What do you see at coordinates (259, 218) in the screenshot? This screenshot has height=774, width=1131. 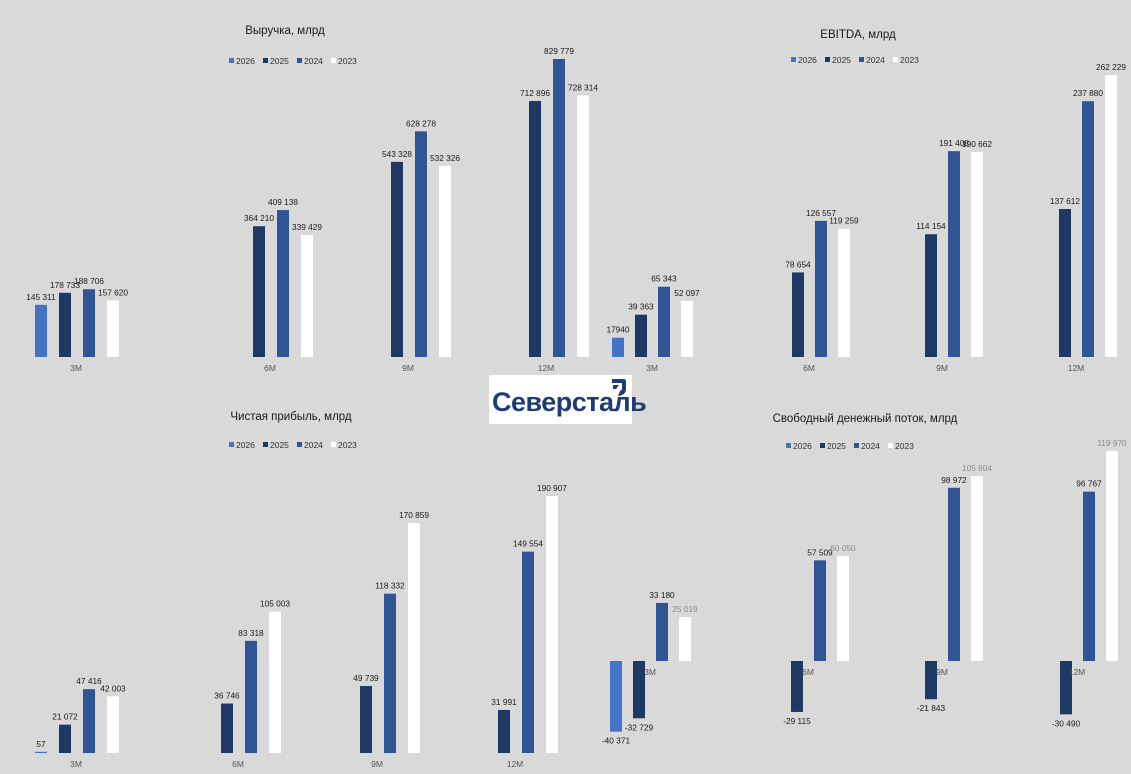 I see `data-label: 364 210` at bounding box center [259, 218].